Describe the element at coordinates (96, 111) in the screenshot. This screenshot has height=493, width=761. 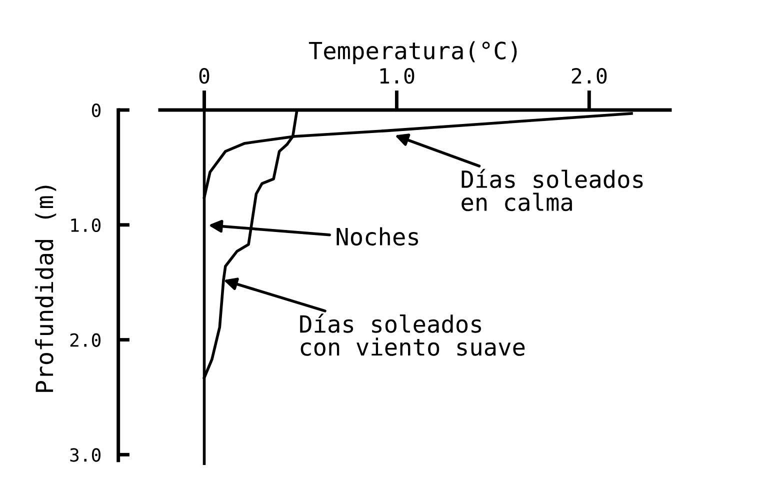
I see `y-tick-label: 0` at that location.